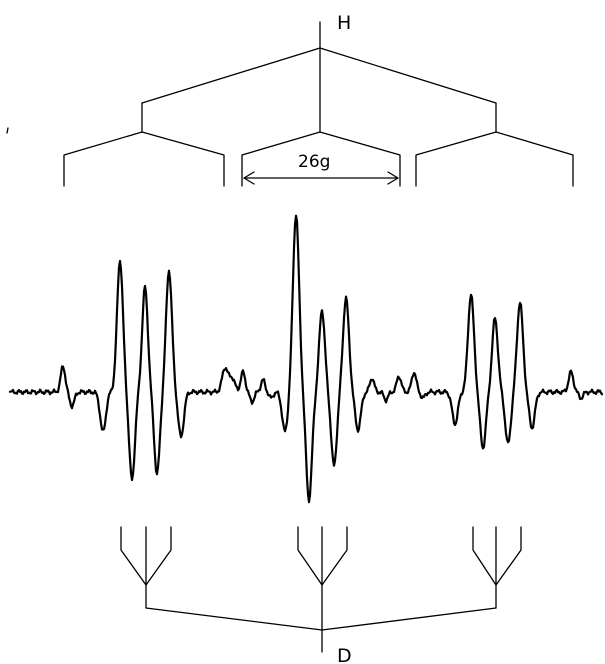  I want to click on h-tree-center-branch, so click(321, 159).